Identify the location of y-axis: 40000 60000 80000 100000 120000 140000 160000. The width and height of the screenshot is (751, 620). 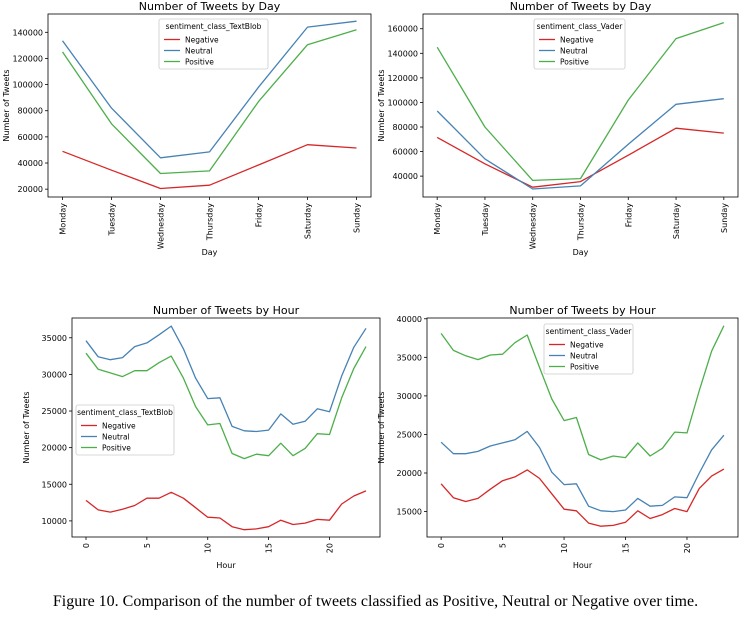
(405, 103).